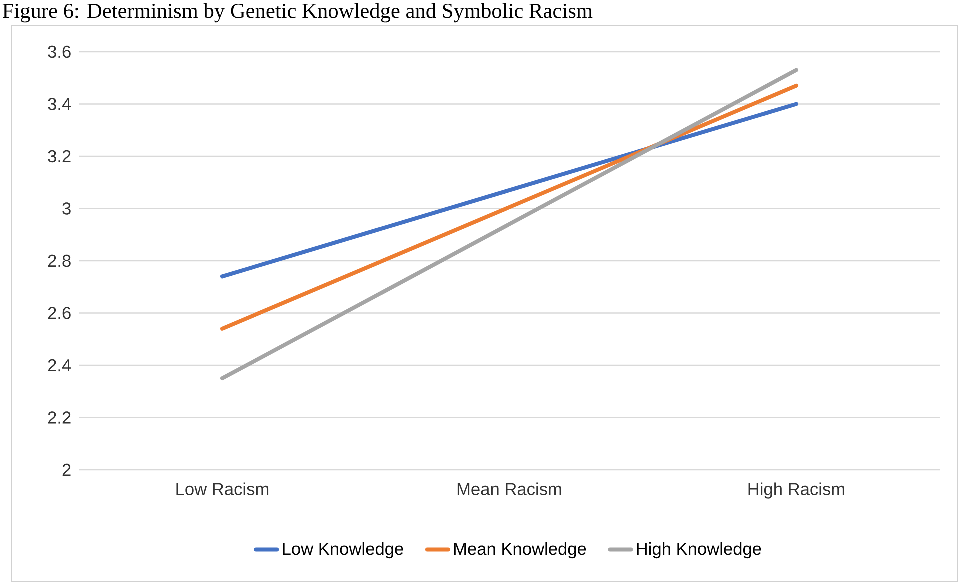 The image size is (961, 584). I want to click on y-tick-label: 2.4, so click(60, 365).